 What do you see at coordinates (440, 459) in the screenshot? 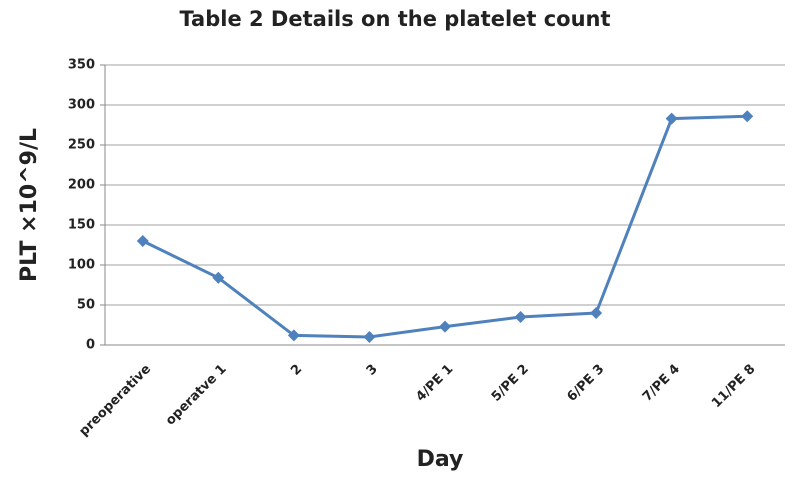
I see `x-axis-label: Day` at bounding box center [440, 459].